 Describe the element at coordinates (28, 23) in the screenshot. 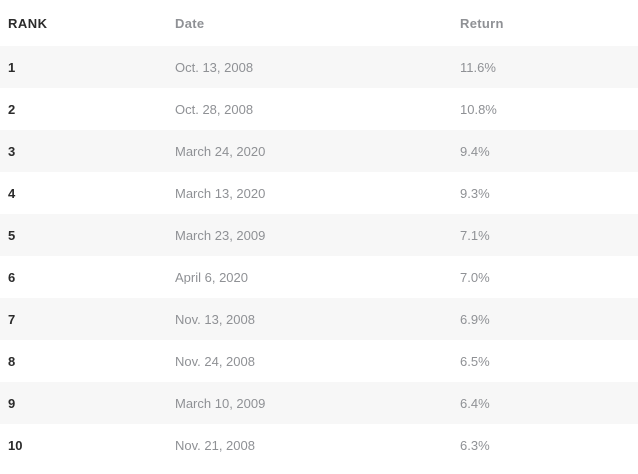

I see `column-header-rank: RANK` at that location.